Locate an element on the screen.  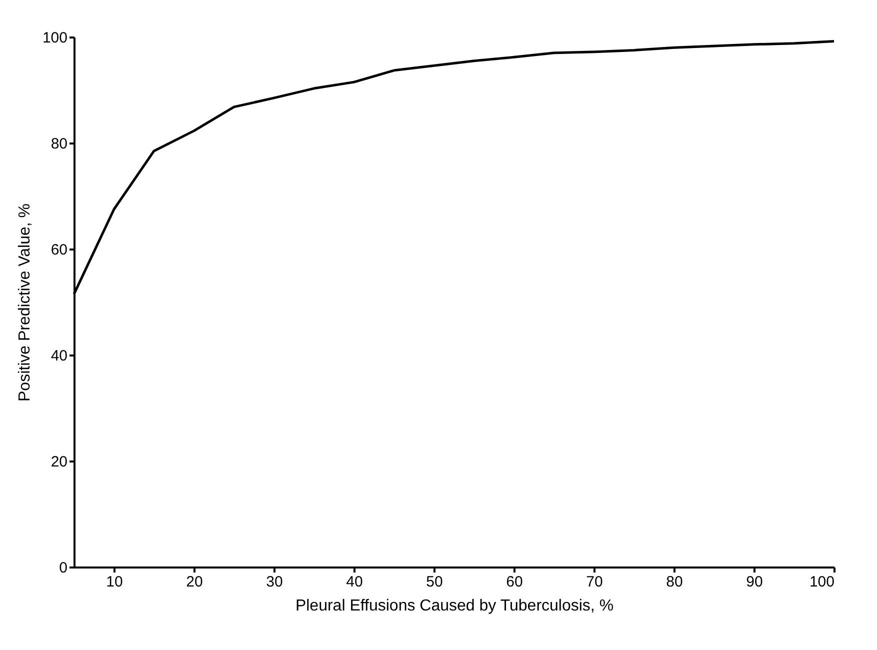
x-tick-label: 100 is located at coordinates (821, 582).